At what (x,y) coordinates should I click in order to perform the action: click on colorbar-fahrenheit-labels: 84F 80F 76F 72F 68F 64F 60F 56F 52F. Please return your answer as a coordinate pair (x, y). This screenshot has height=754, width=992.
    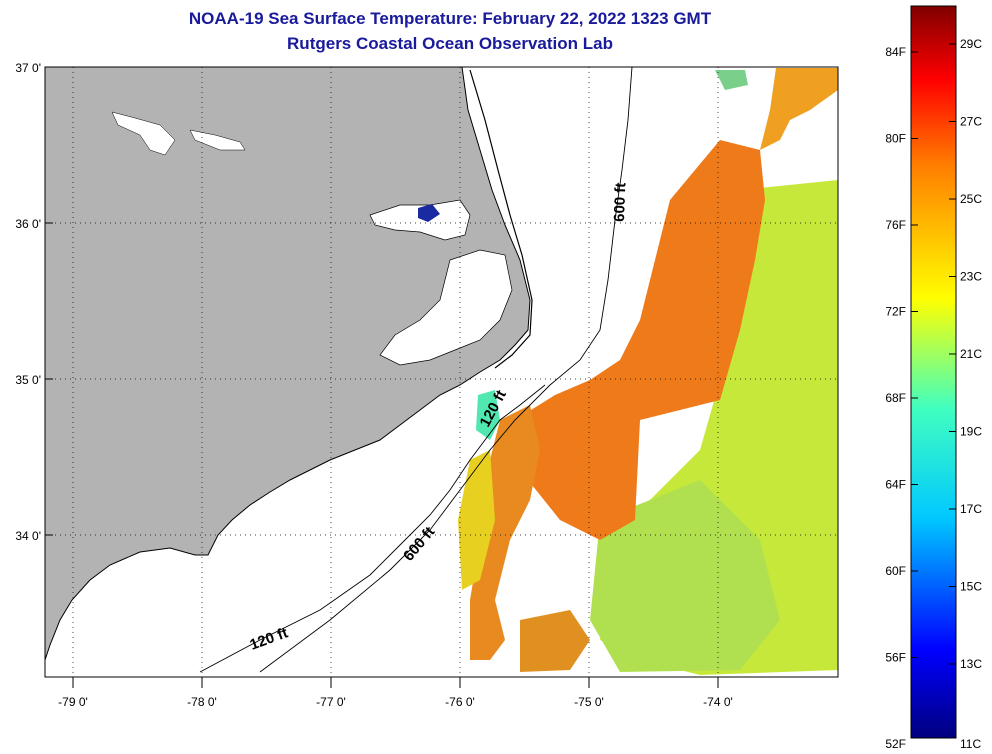
    Looking at the image, I should click on (901, 398).